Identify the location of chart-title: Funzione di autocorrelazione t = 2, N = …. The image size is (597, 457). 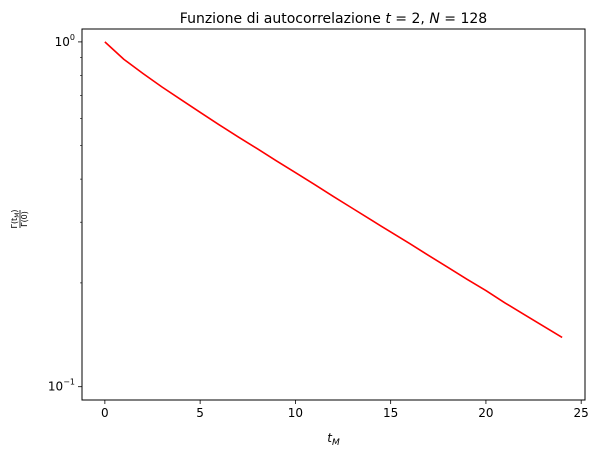
(333, 19).